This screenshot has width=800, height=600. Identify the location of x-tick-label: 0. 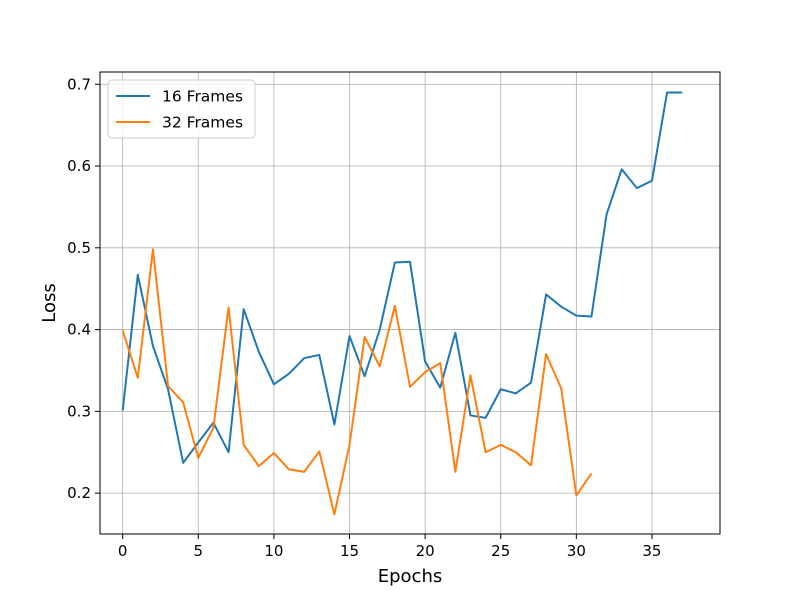
(123, 551).